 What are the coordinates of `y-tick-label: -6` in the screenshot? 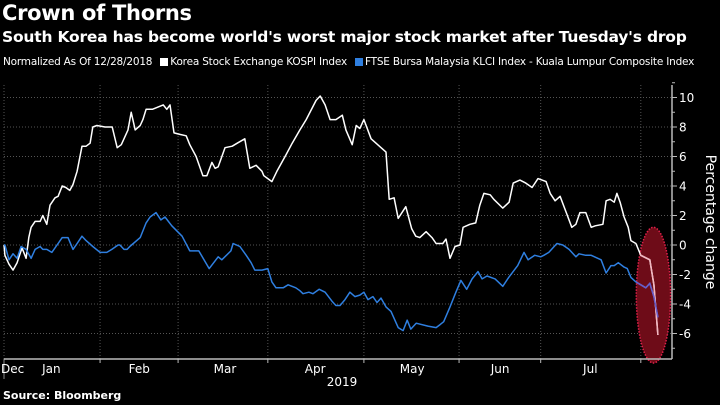 It's located at (685, 334).